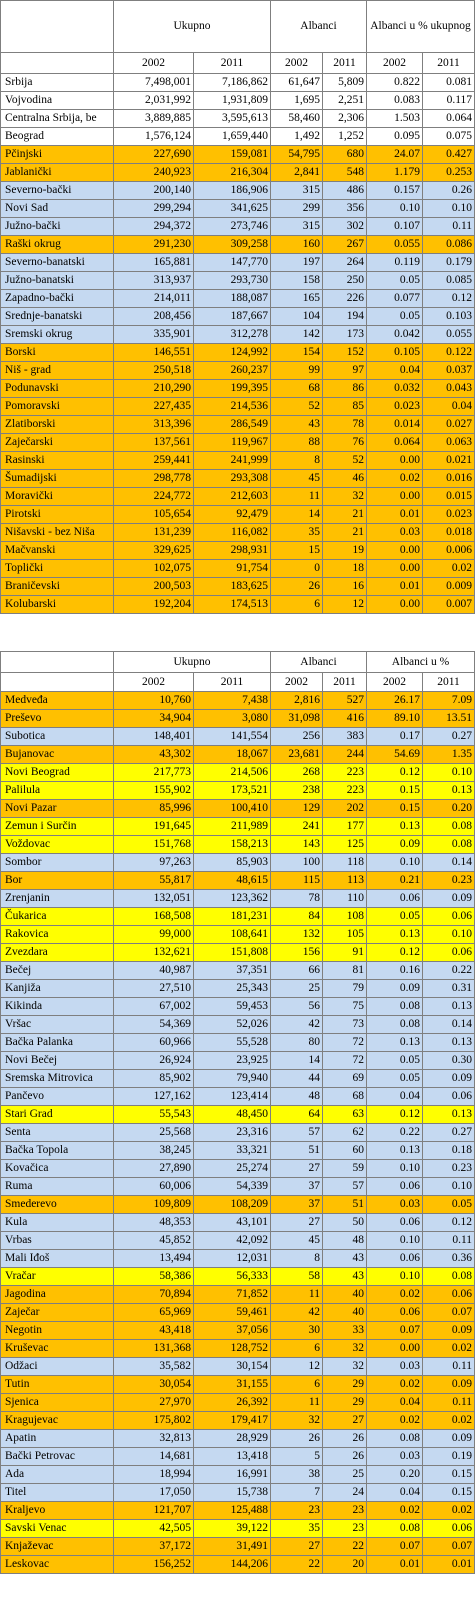 The height and width of the screenshot is (1620, 475). Describe the element at coordinates (237, 898) in the screenshot. I see `table-row: Zrenjanin 132,051 123,362 78 110 0.06 0.09` at that location.